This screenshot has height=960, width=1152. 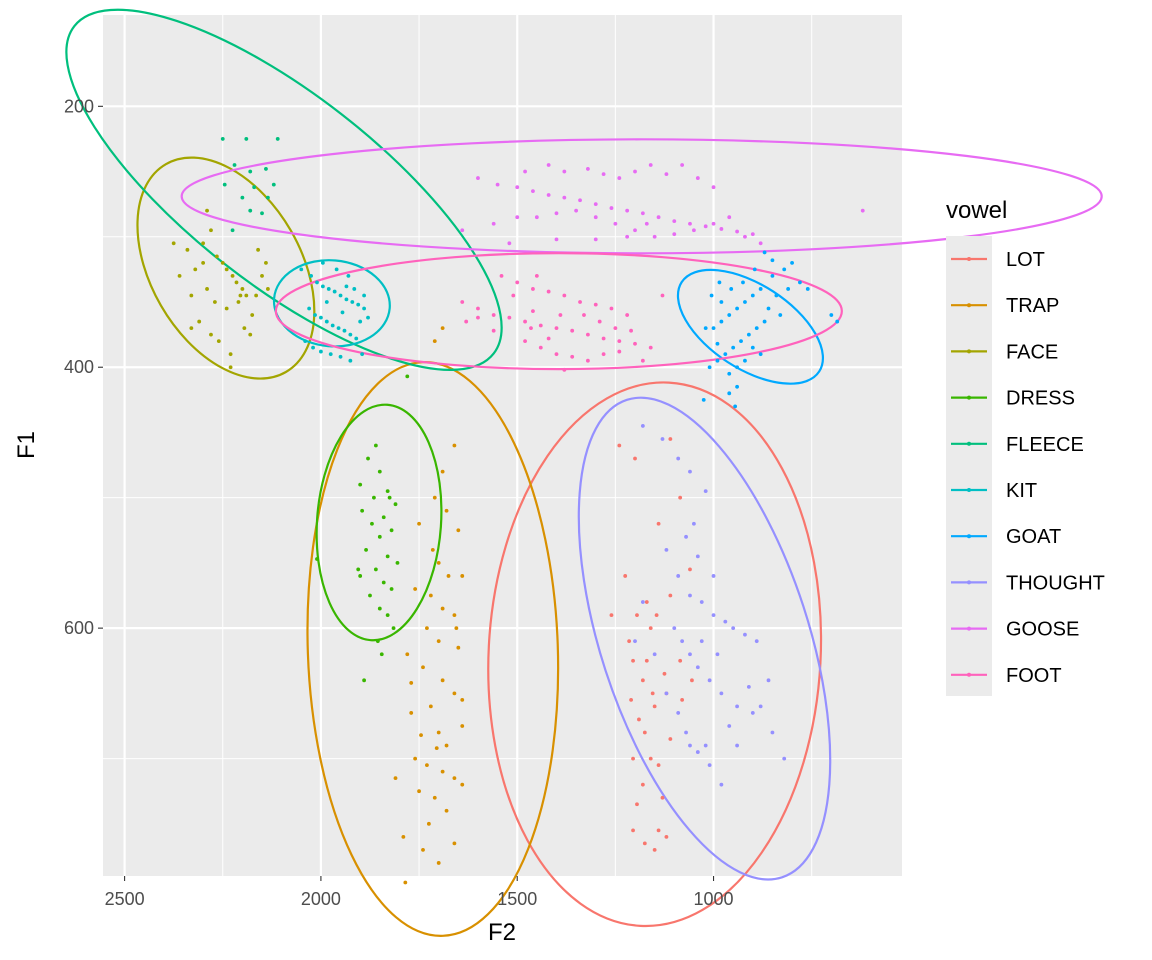 What do you see at coordinates (969, 305) in the screenshot?
I see `legend-key-dot-trap` at bounding box center [969, 305].